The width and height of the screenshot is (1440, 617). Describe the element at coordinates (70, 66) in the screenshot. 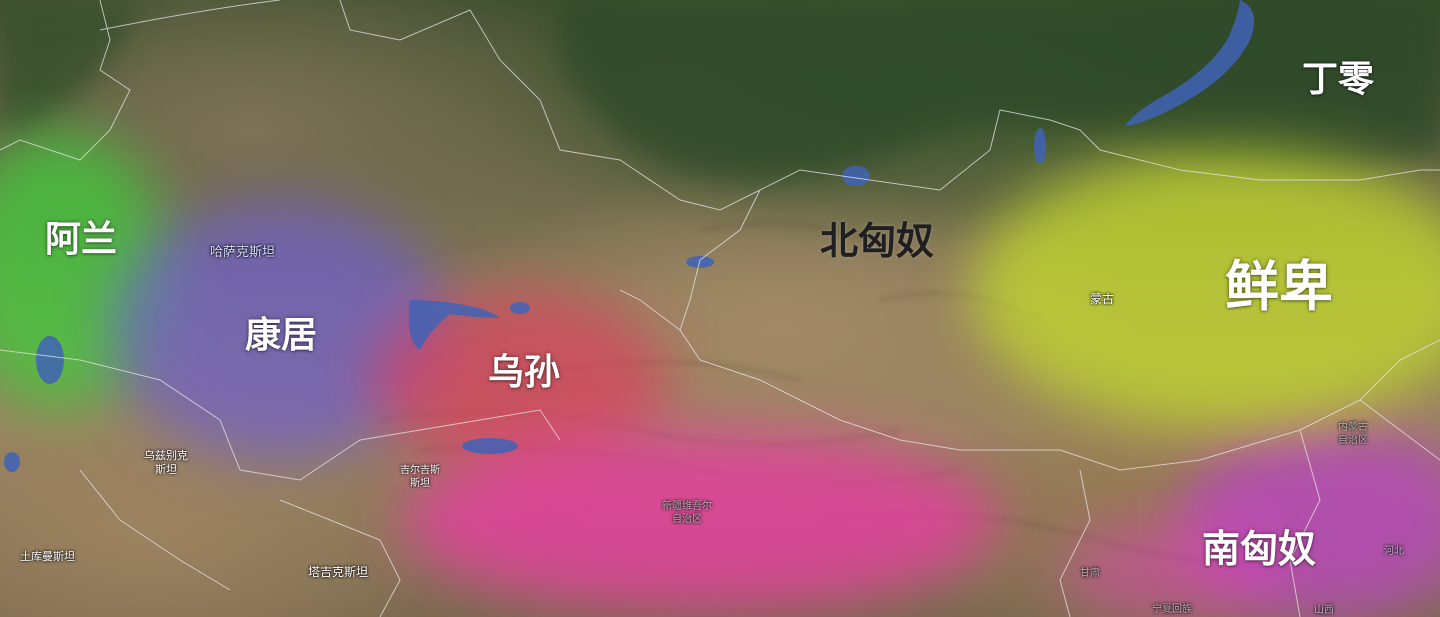

I see `western-forest` at that location.